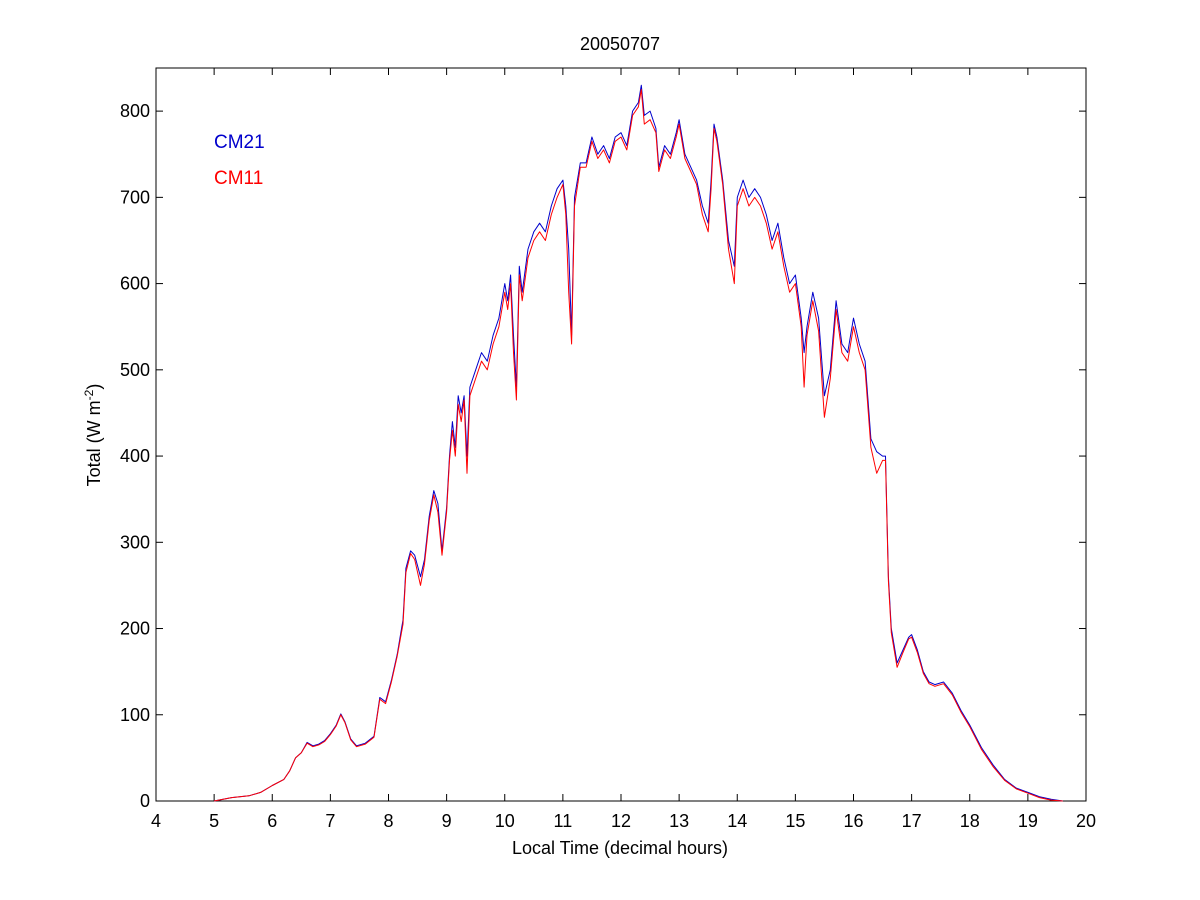 This screenshot has width=1200, height=900. I want to click on x-tick-label: 14, so click(737, 821).